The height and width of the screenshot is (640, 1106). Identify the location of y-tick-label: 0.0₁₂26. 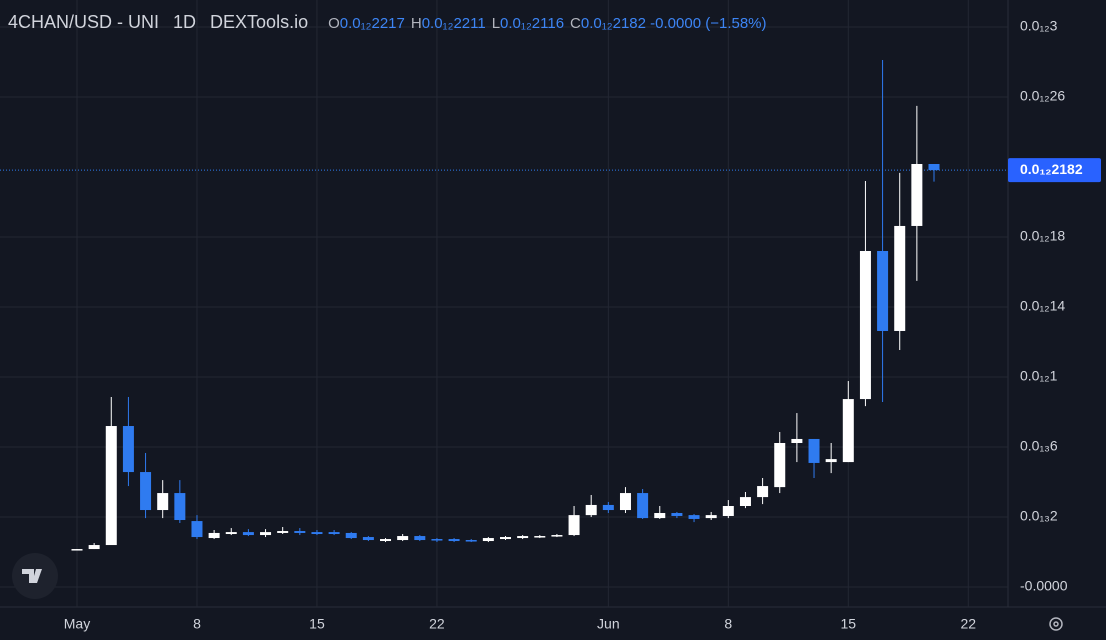
(1042, 96).